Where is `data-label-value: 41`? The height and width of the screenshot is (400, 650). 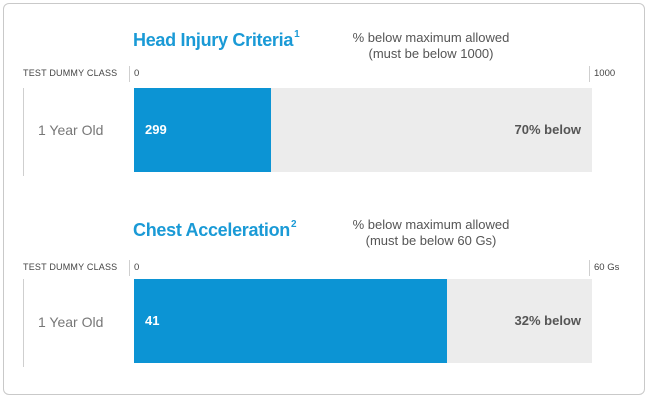 data-label-value: 41 is located at coordinates (152, 320).